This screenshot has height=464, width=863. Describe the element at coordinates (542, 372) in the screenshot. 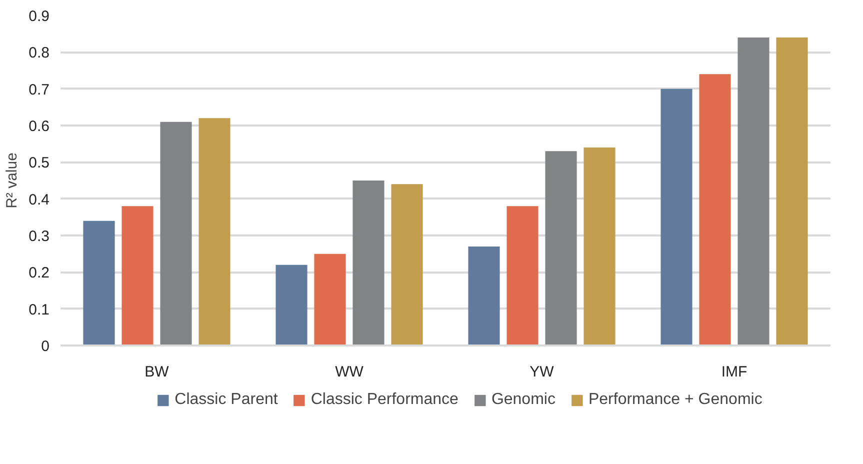

I see `x-tick-label: YW` at that location.